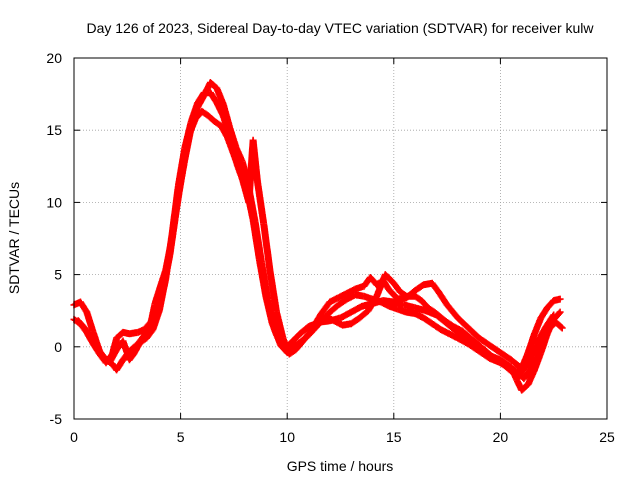  I want to click on x-tick-label: 20, so click(501, 437).